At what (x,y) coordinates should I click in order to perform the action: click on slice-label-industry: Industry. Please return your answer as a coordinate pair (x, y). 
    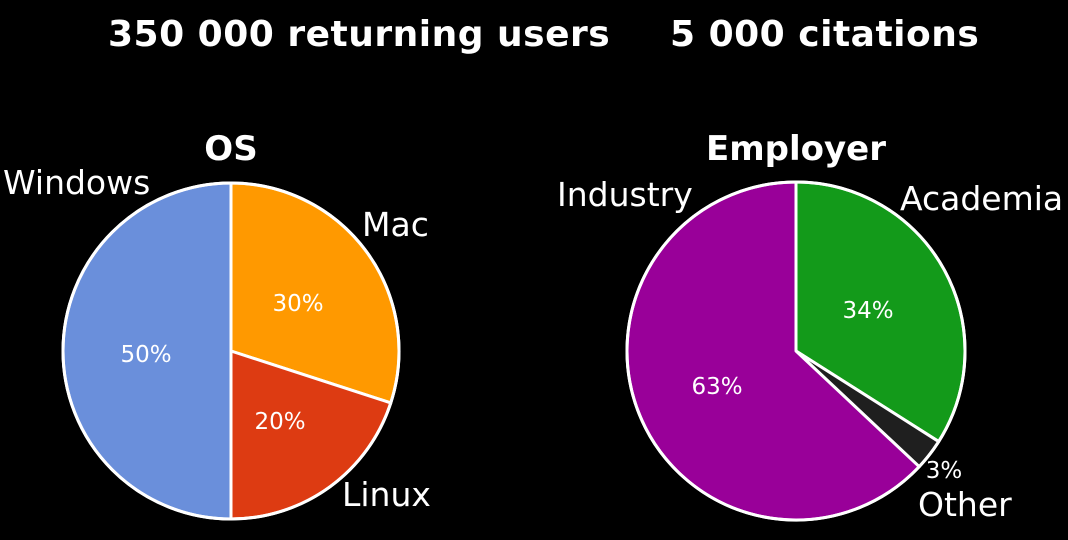
    Looking at the image, I should click on (625, 194).